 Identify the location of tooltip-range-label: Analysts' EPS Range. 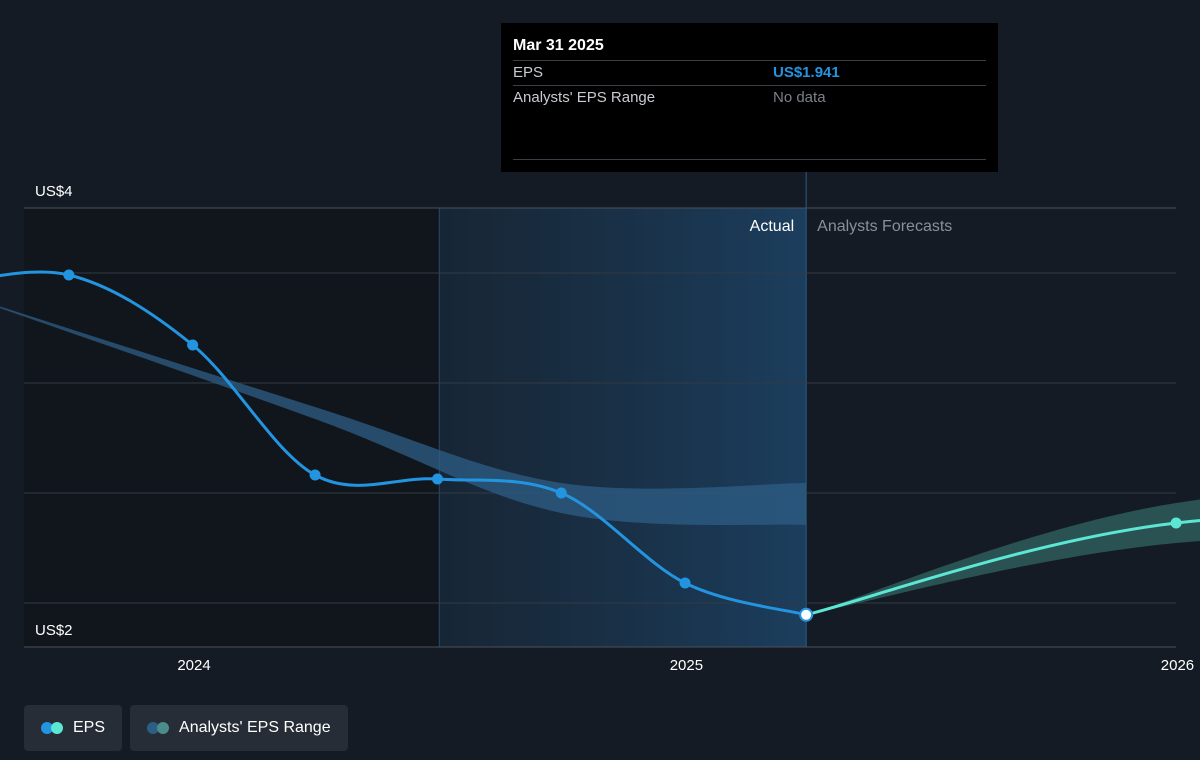
(584, 97).